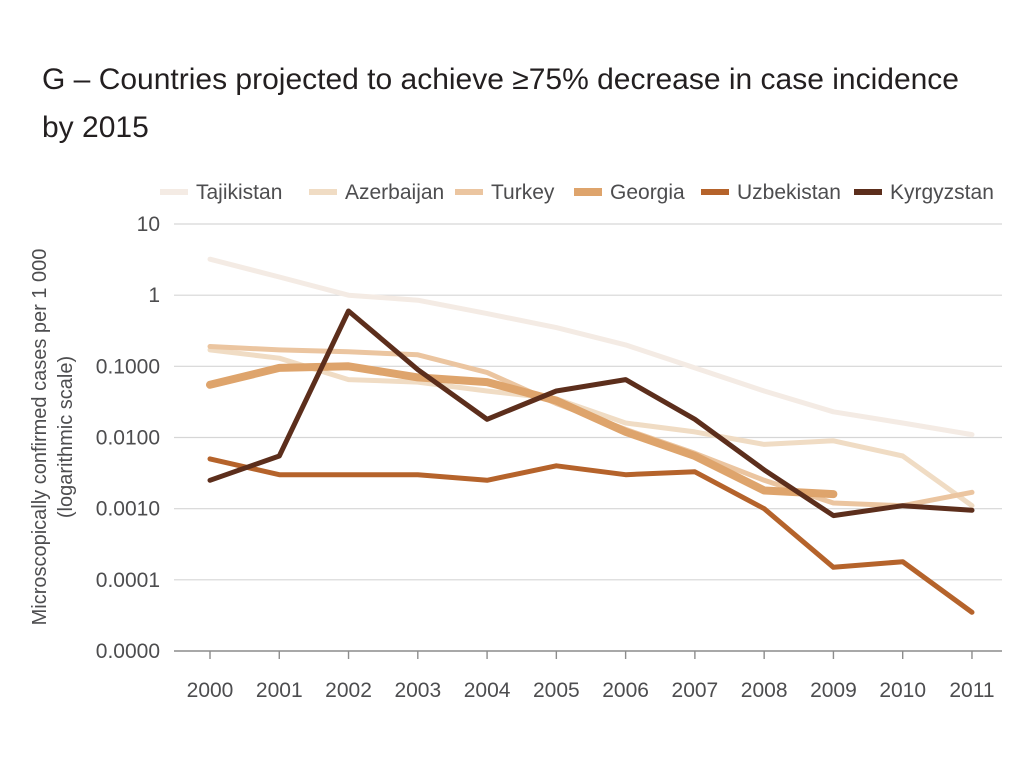  I want to click on legend-entry-tajikistan: Tajikistan, so click(239, 192).